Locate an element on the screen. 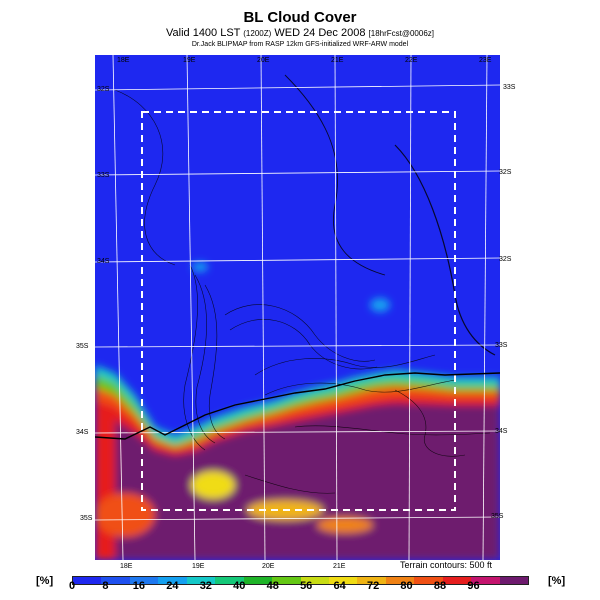 Image resolution: width=600 pixels, height=600 pixels. lat-label-left-6: 35S is located at coordinates (86, 518).